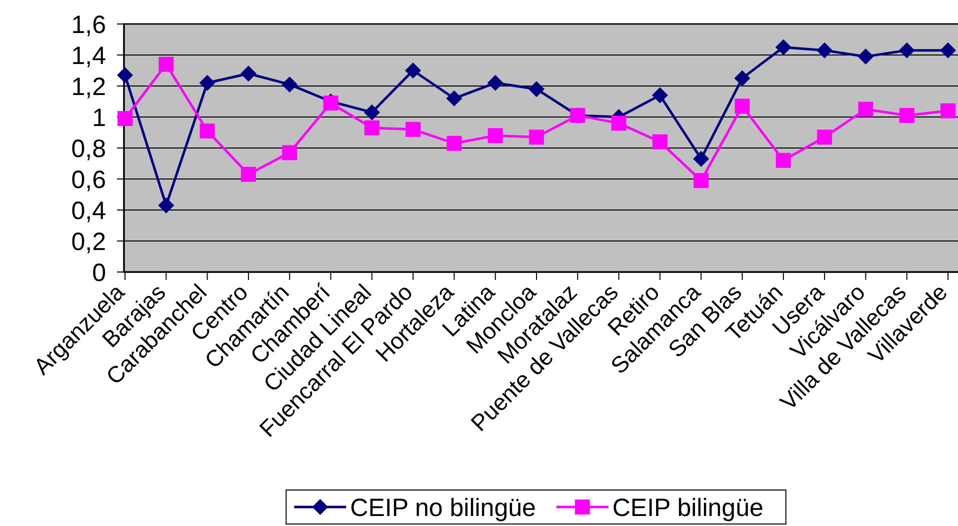  What do you see at coordinates (88, 24) in the screenshot?
I see `y-tick-label: 1,6` at bounding box center [88, 24].